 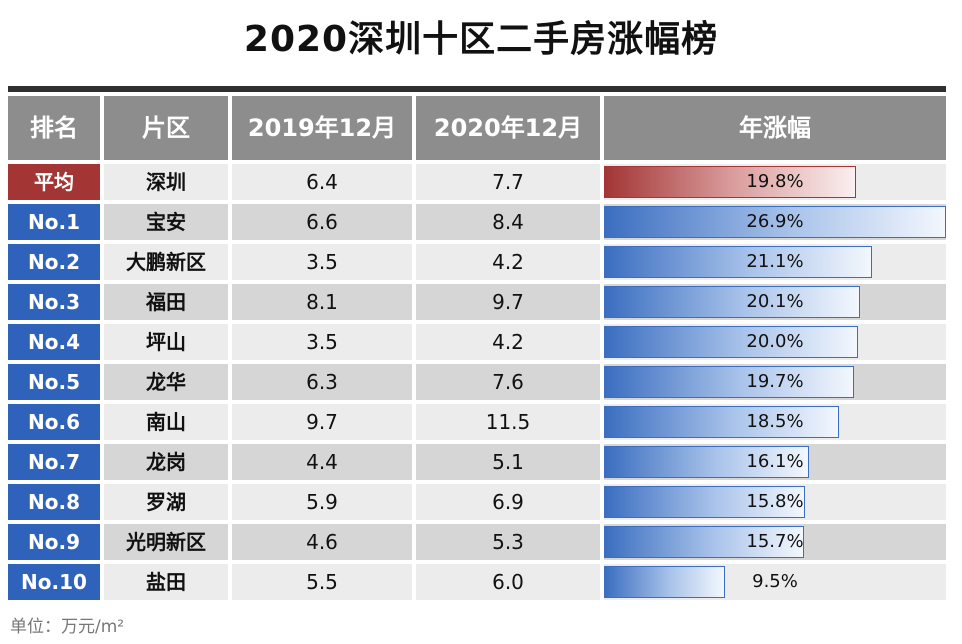 I want to click on table-row: No.3 福田 8.1 9.7 20.1%, so click(x=477, y=302).